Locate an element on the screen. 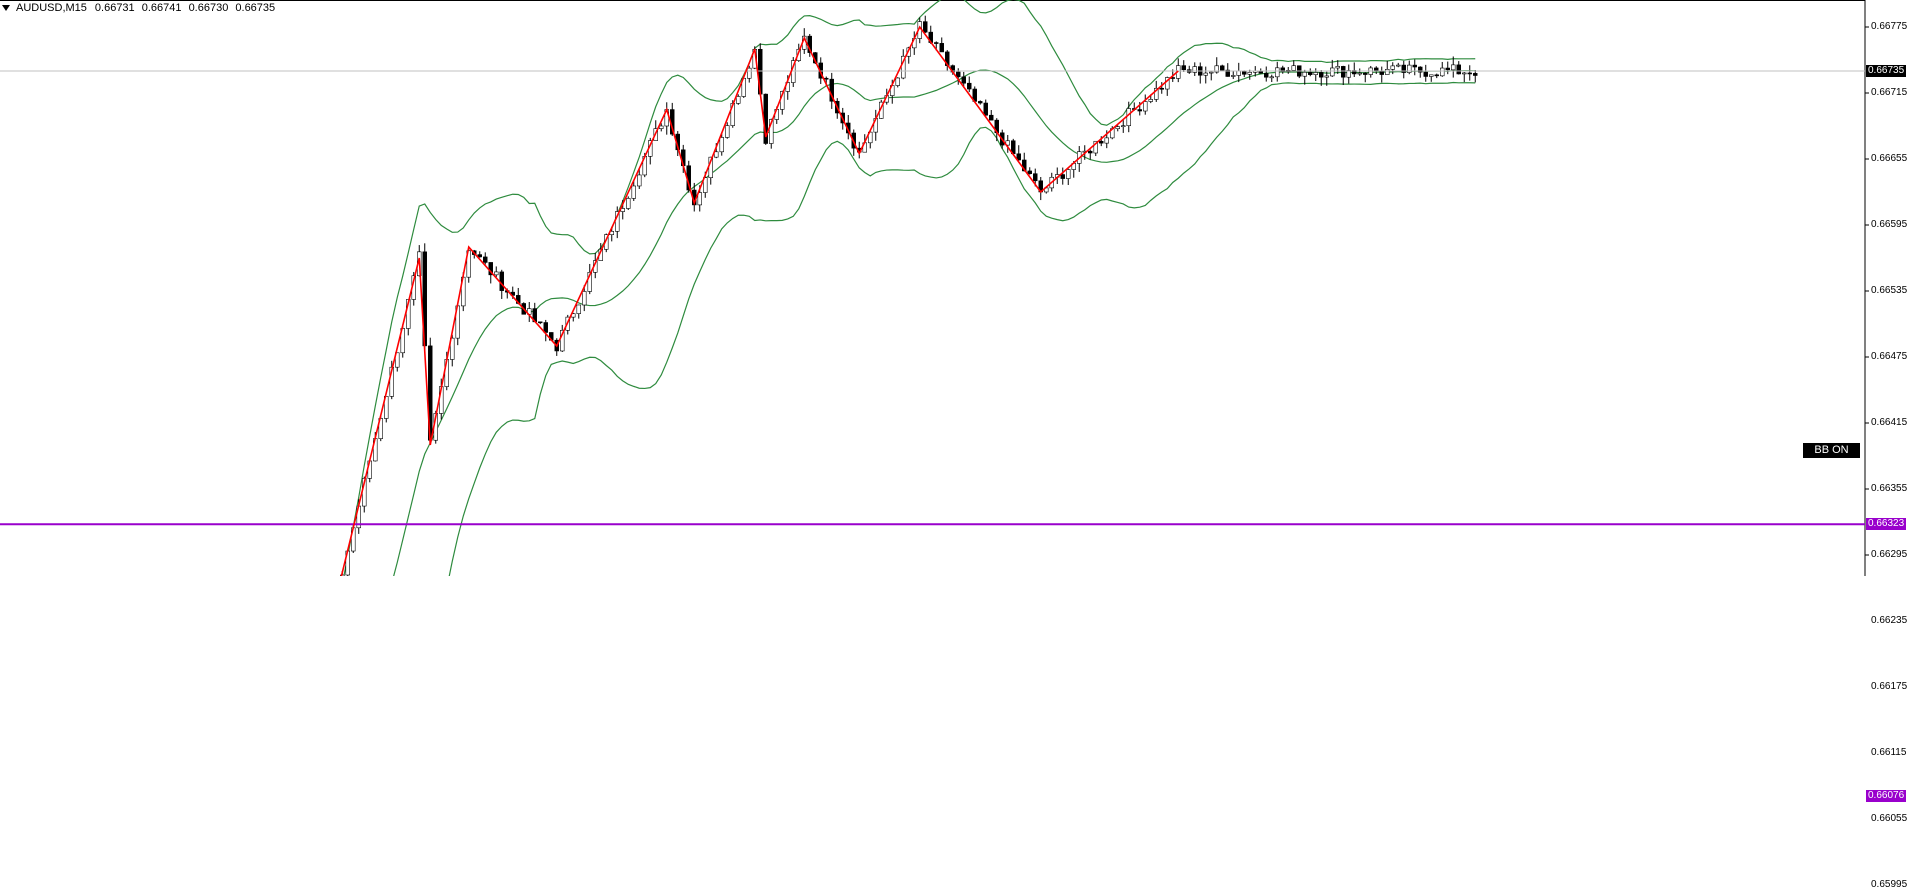 This screenshot has width=1912, height=890. price-axis-tick-marks is located at coordinates (1867, 291).